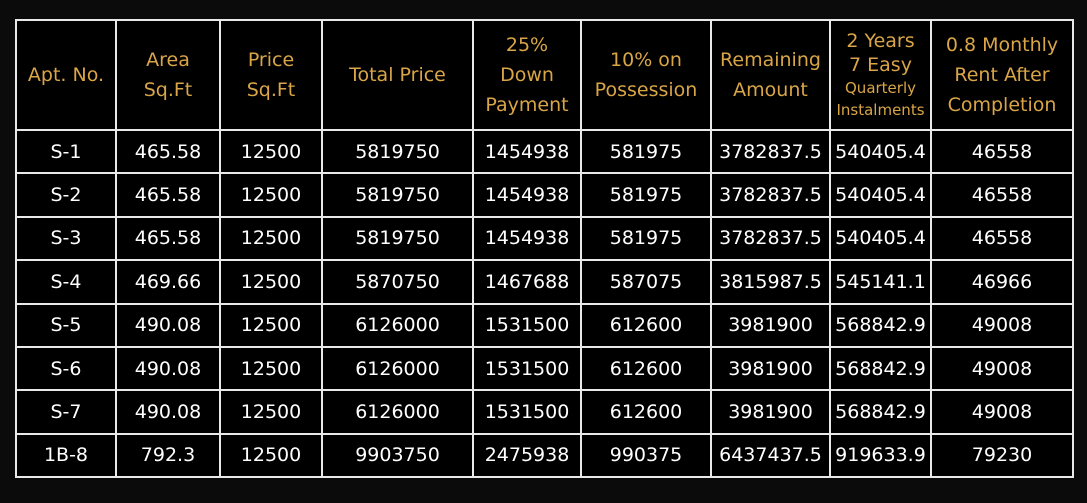 This screenshot has height=503, width=1087. Describe the element at coordinates (66, 151) in the screenshot. I see `cell-apt-no: S-1` at that location.